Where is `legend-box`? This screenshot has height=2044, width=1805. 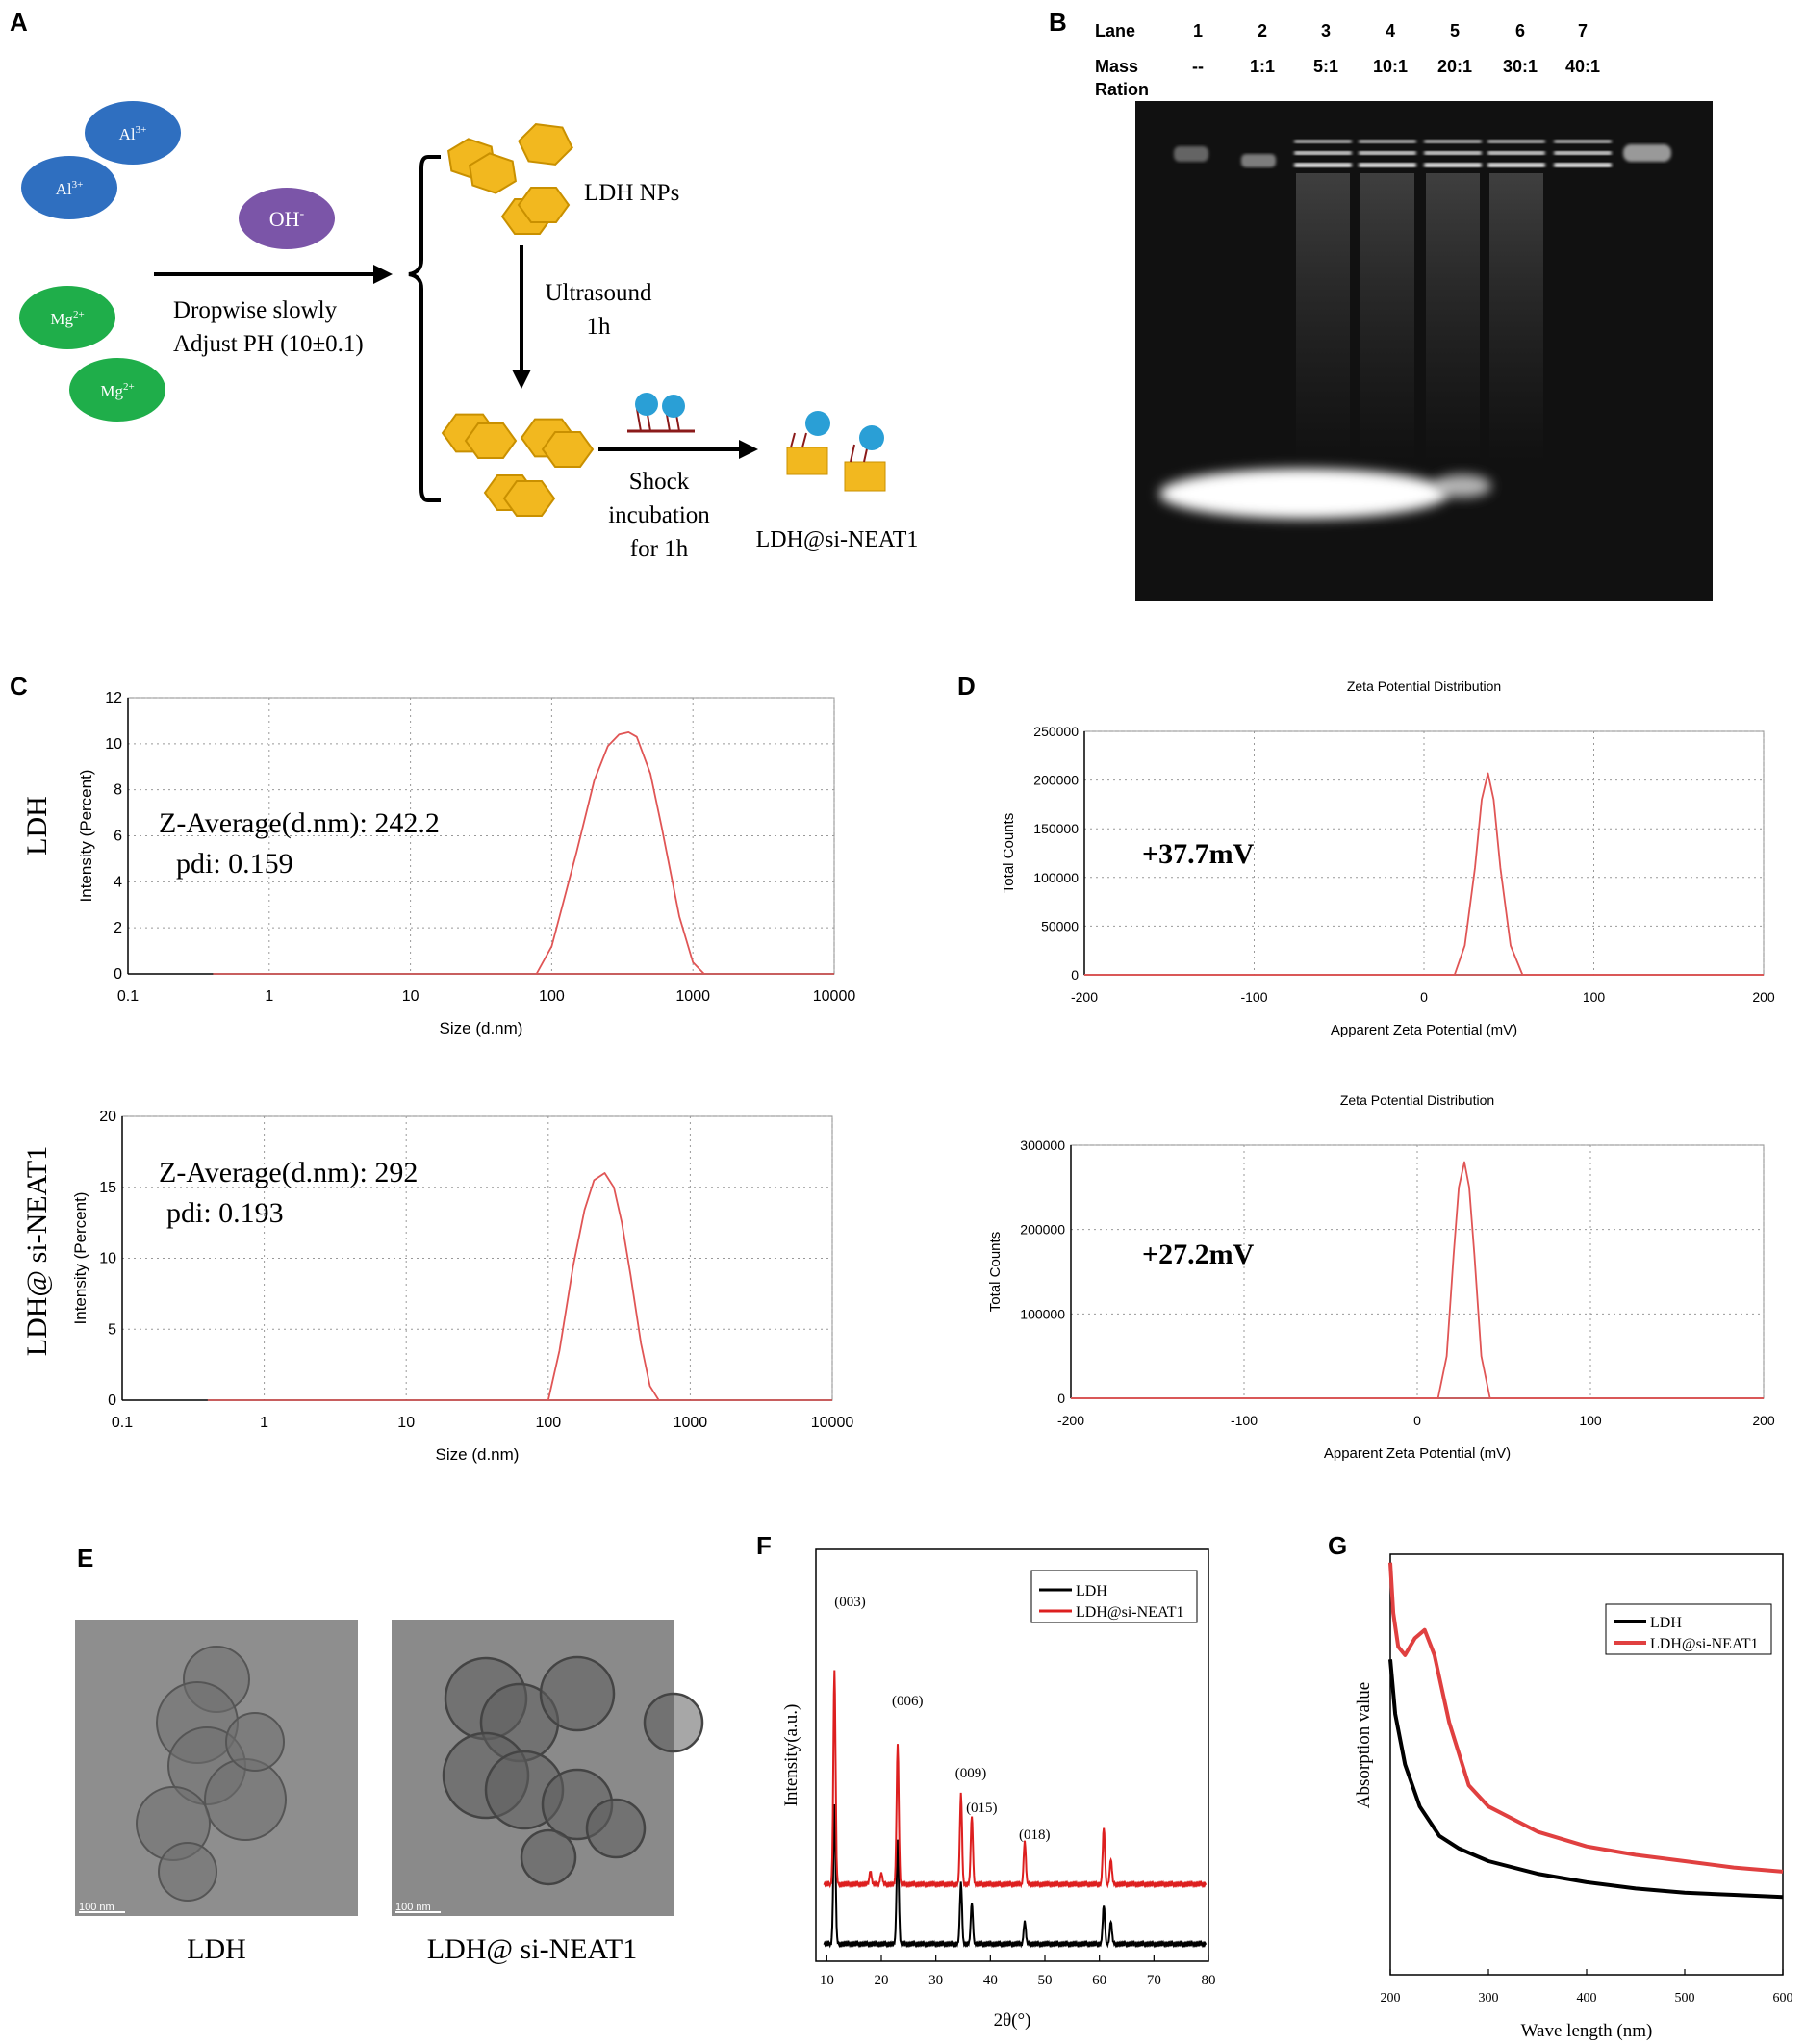 legend-box is located at coordinates (1688, 1629).